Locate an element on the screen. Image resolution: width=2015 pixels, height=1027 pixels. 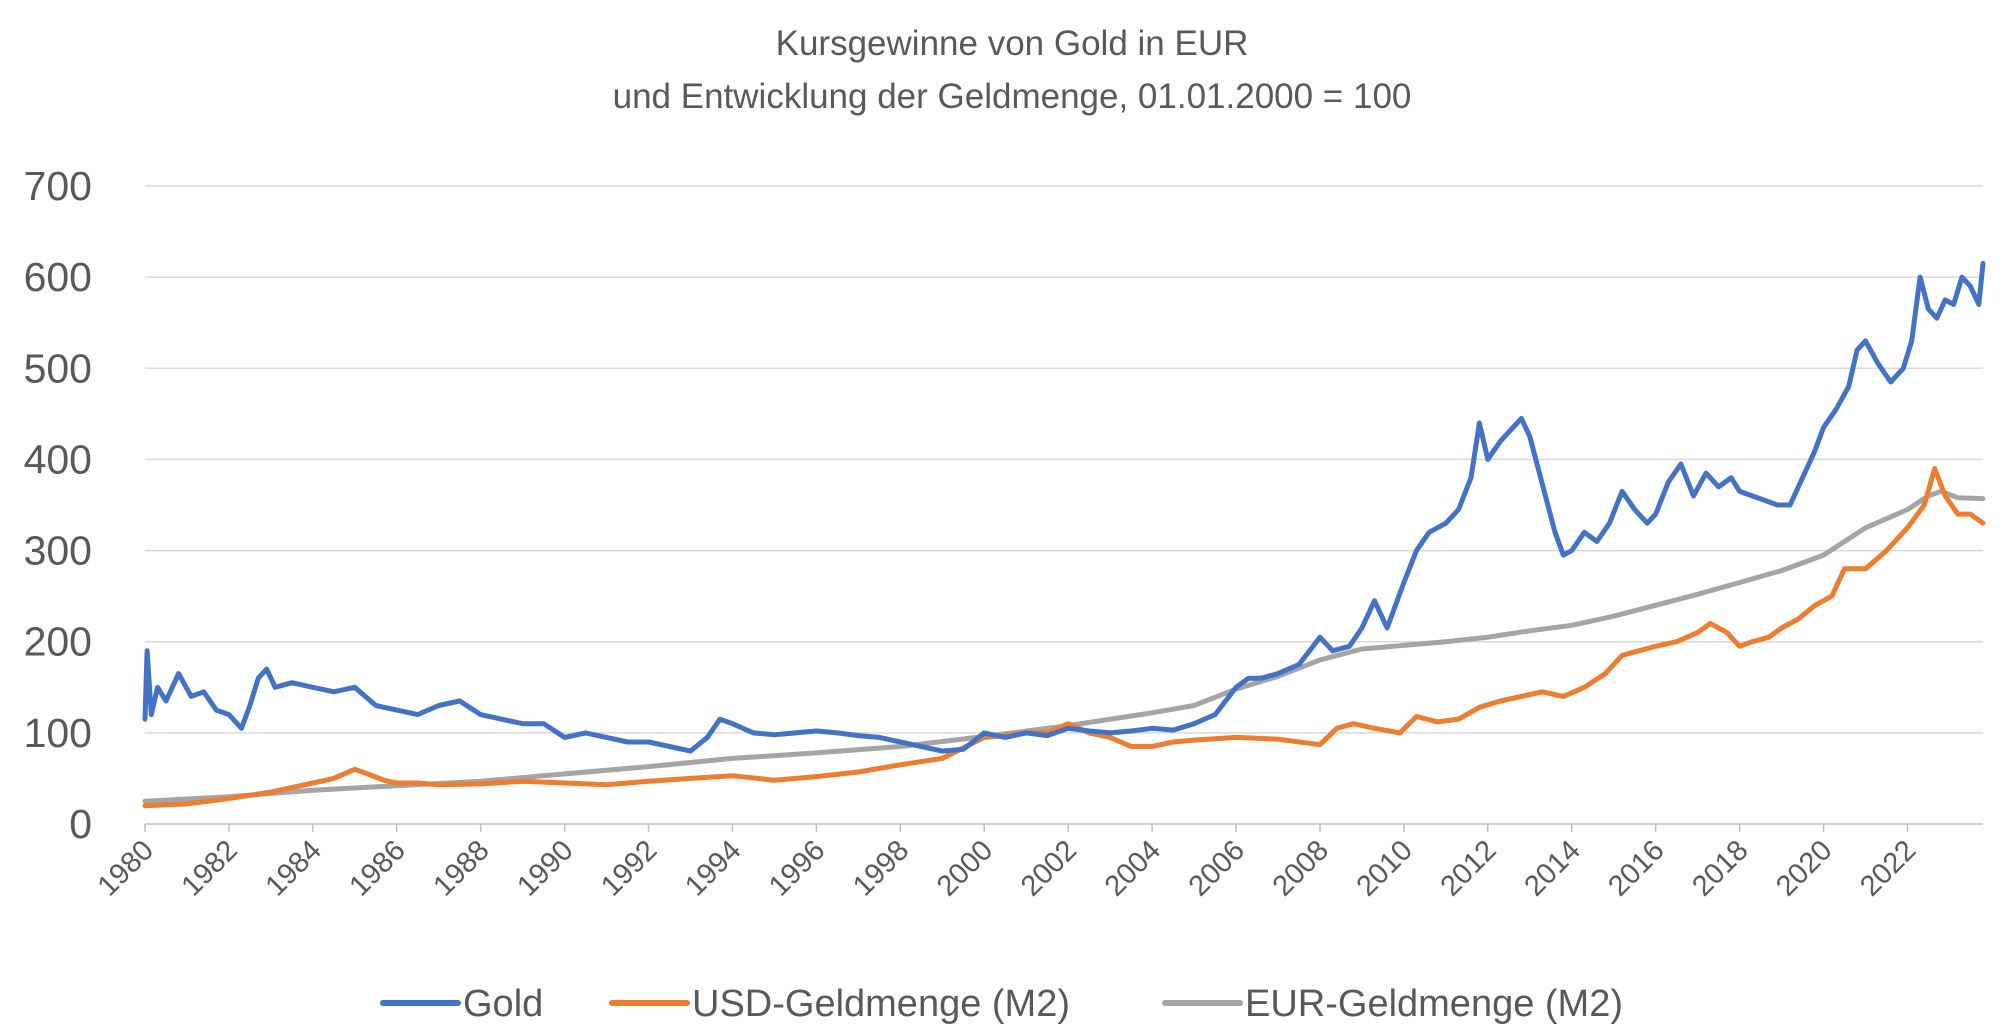
y-tick-label: 0 is located at coordinates (80, 824).